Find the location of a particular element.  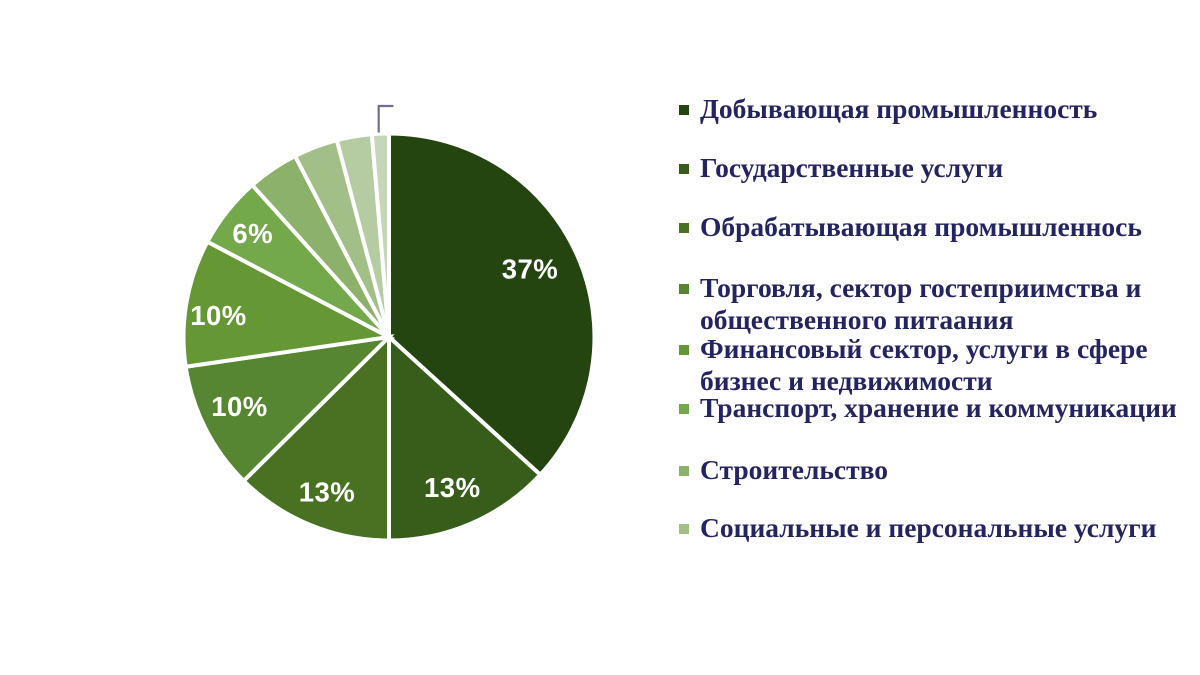

svg-text: 6% is located at coordinates (252, 233).